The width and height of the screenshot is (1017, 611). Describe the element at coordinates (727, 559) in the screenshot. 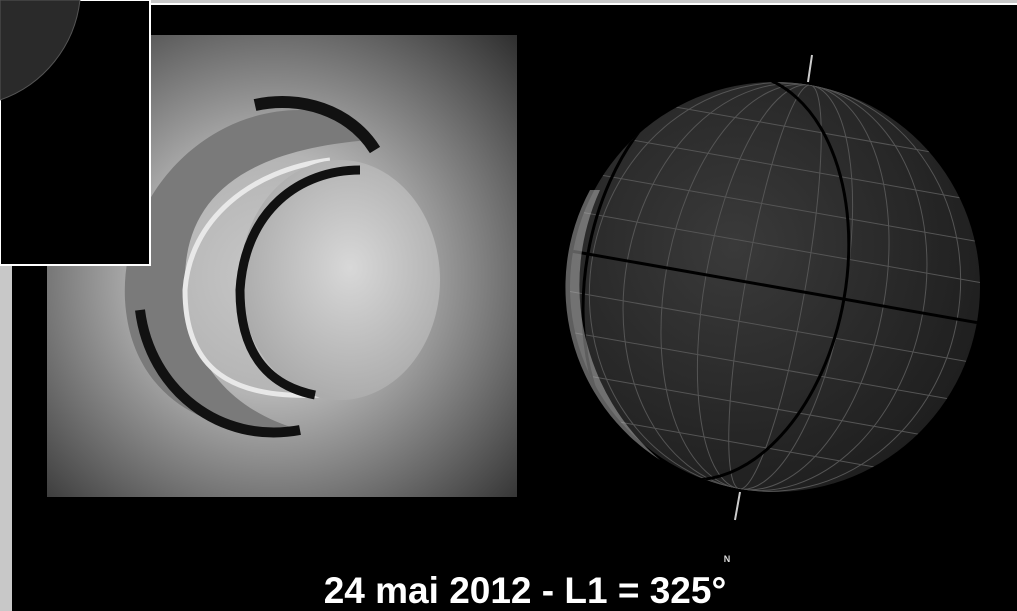

I see `north-label: N` at that location.